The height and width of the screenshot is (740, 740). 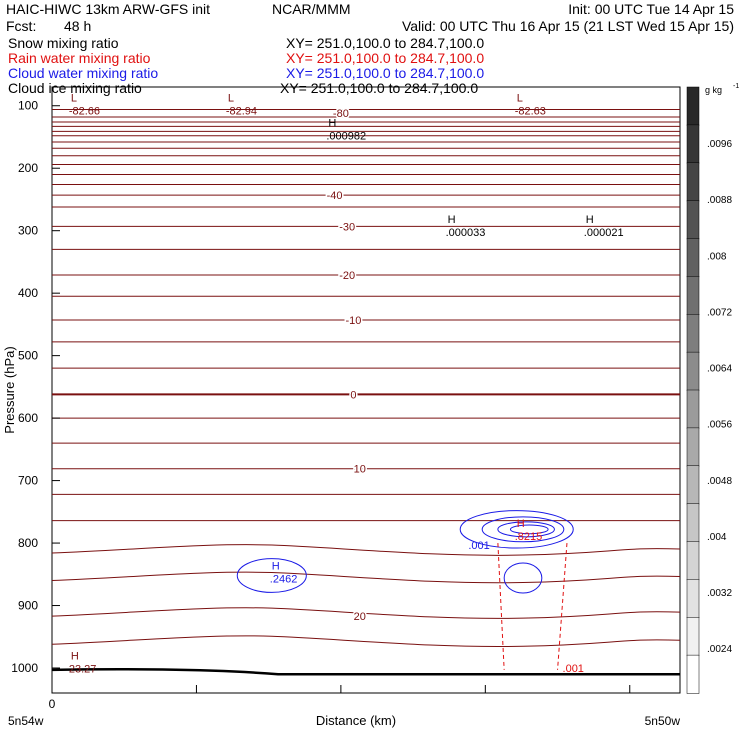 What do you see at coordinates (405, 590) in the screenshot?
I see `hydrometeor-contours` at bounding box center [405, 590].